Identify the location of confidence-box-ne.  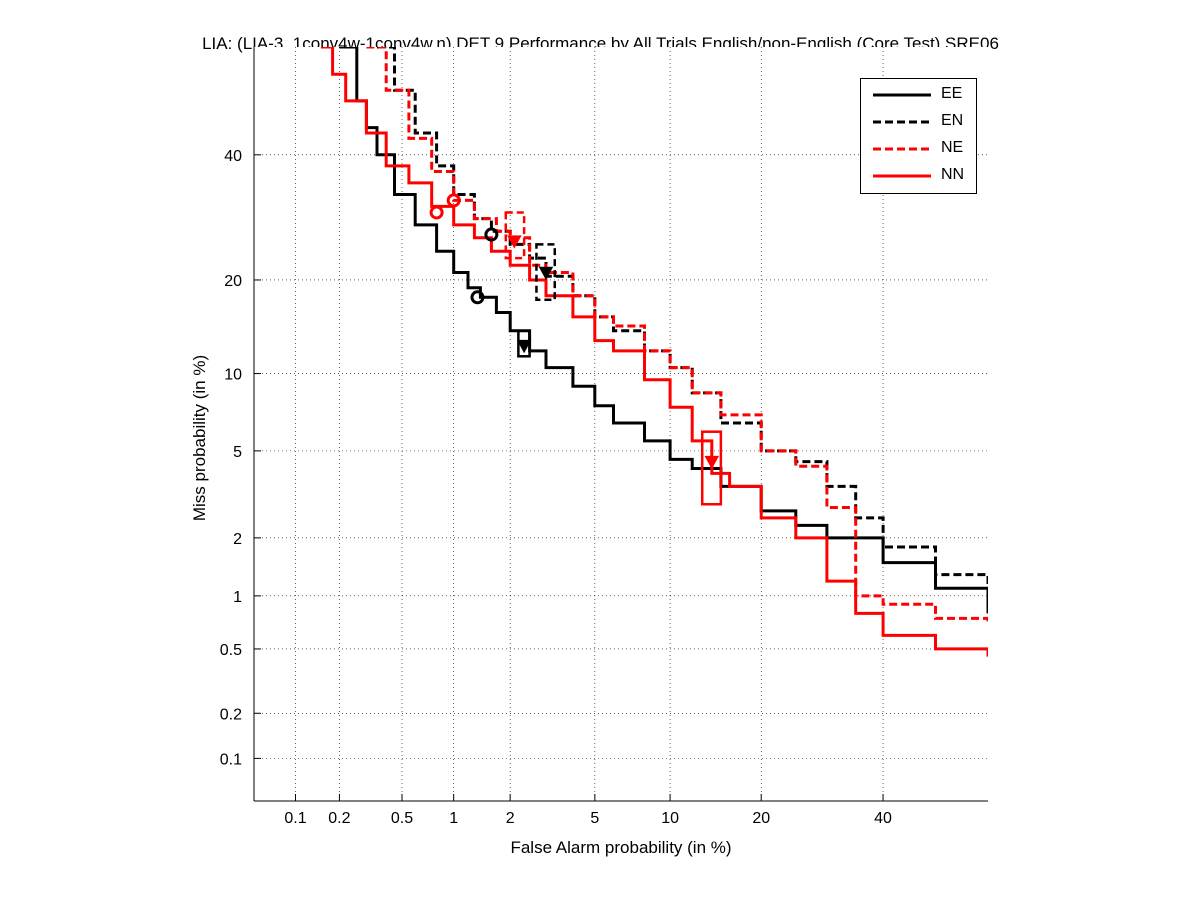
(515, 235).